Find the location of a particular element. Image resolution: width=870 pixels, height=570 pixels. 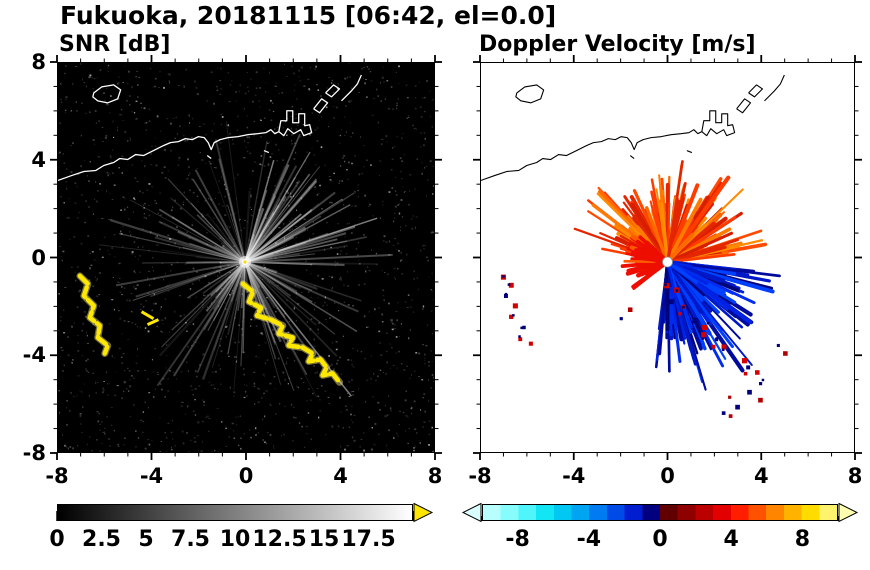

snr-colorbar-label: 2.5 is located at coordinates (101, 539).